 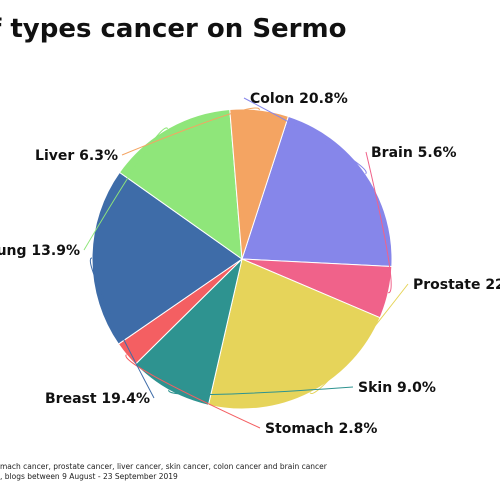 What do you see at coordinates (321, 429) in the screenshot?
I see `slice-label-stomach: Stomach 2.8%` at bounding box center [321, 429].